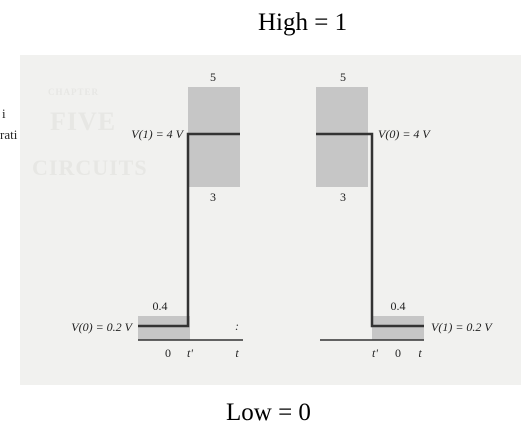 The width and height of the screenshot is (521, 443). Describe the element at coordinates (90, 167) in the screenshot. I see `bg-word-circuits: CIRCUITS` at that location.